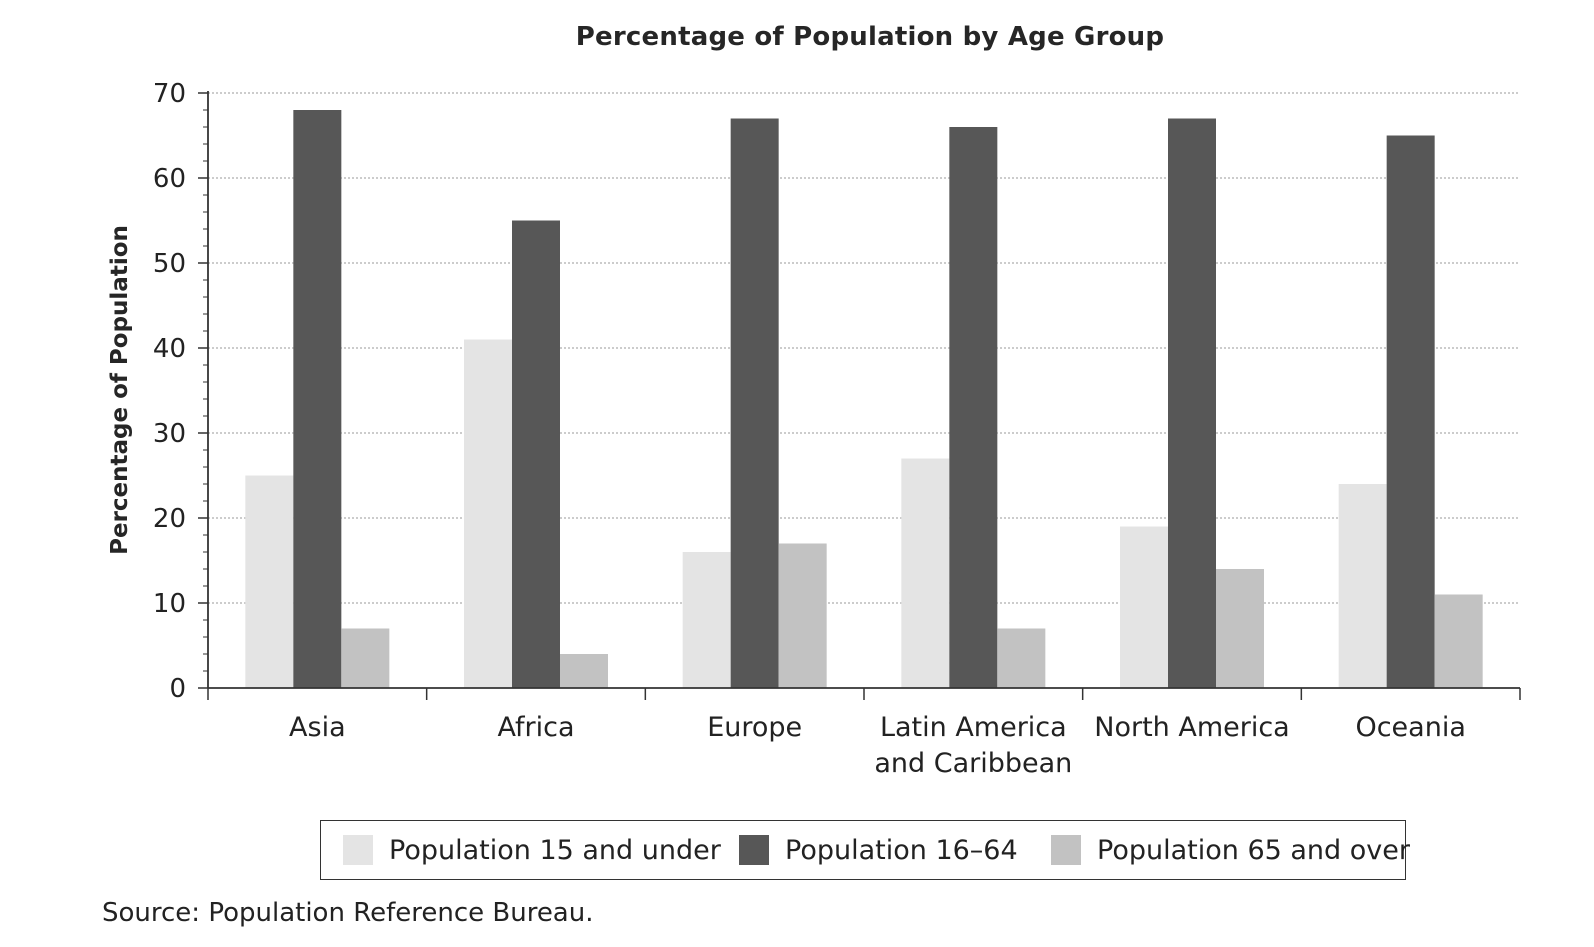 The image size is (1594, 947). What do you see at coordinates (973, 727) in the screenshot?
I see `x-tick-label-3-0: Latin America` at bounding box center [973, 727].